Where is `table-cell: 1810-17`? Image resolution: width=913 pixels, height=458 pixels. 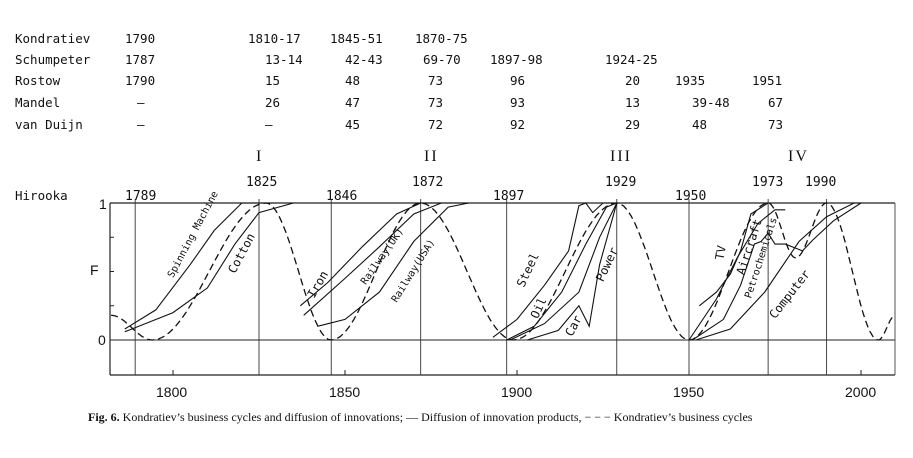
table-cell: 1810-17 is located at coordinates (274, 38).